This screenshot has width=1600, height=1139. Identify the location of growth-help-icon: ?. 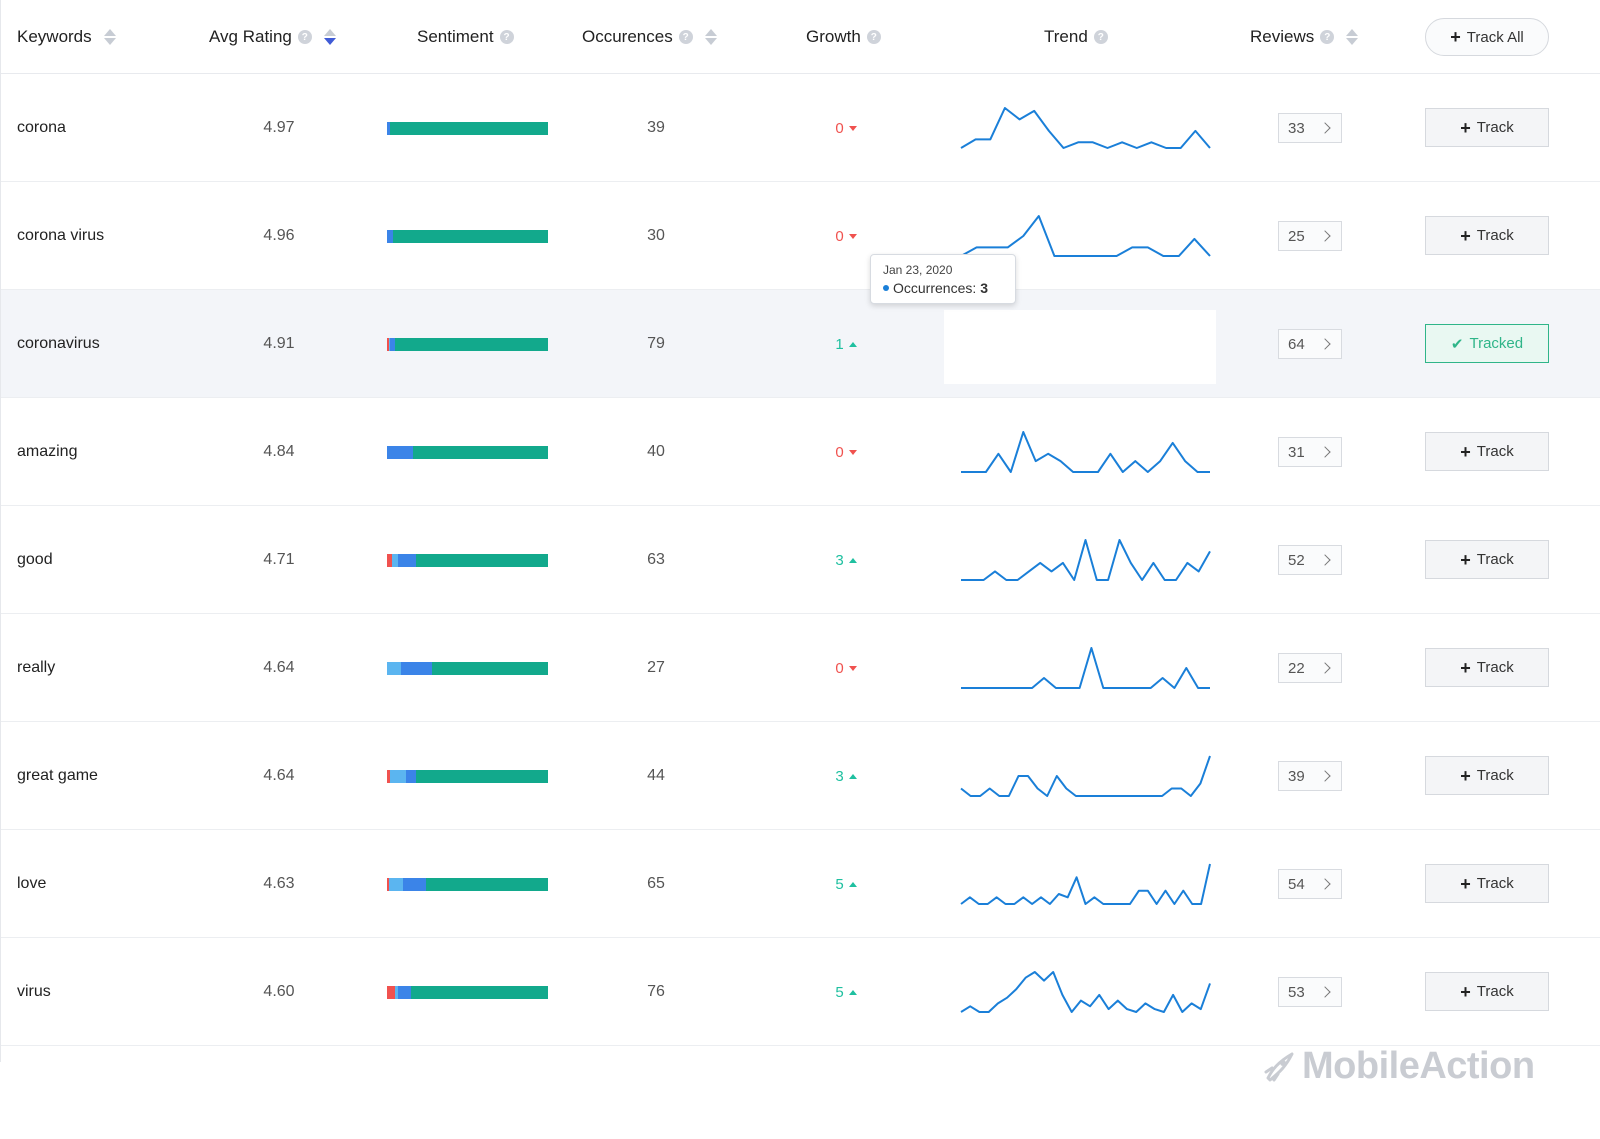
(873, 37).